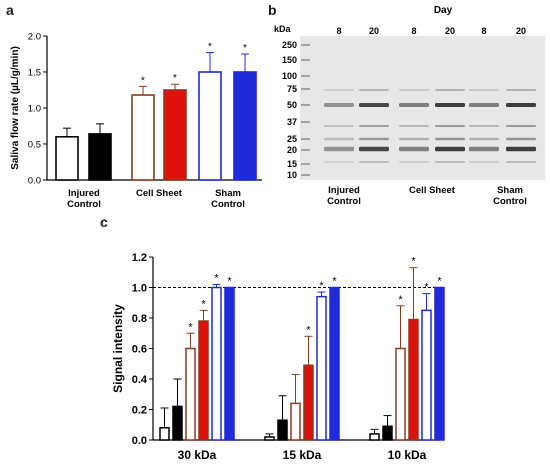 Image resolution: width=550 pixels, height=465 pixels. Describe the element at coordinates (292, 105) in the screenshot. I see `kda-marker-label: 50` at that location.